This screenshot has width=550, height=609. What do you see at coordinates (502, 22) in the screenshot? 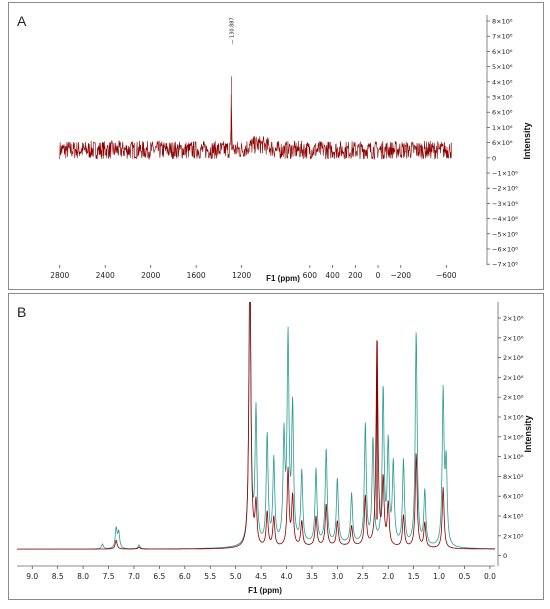
I see `y-tick-label: 8×10⁶` at bounding box center [502, 22].